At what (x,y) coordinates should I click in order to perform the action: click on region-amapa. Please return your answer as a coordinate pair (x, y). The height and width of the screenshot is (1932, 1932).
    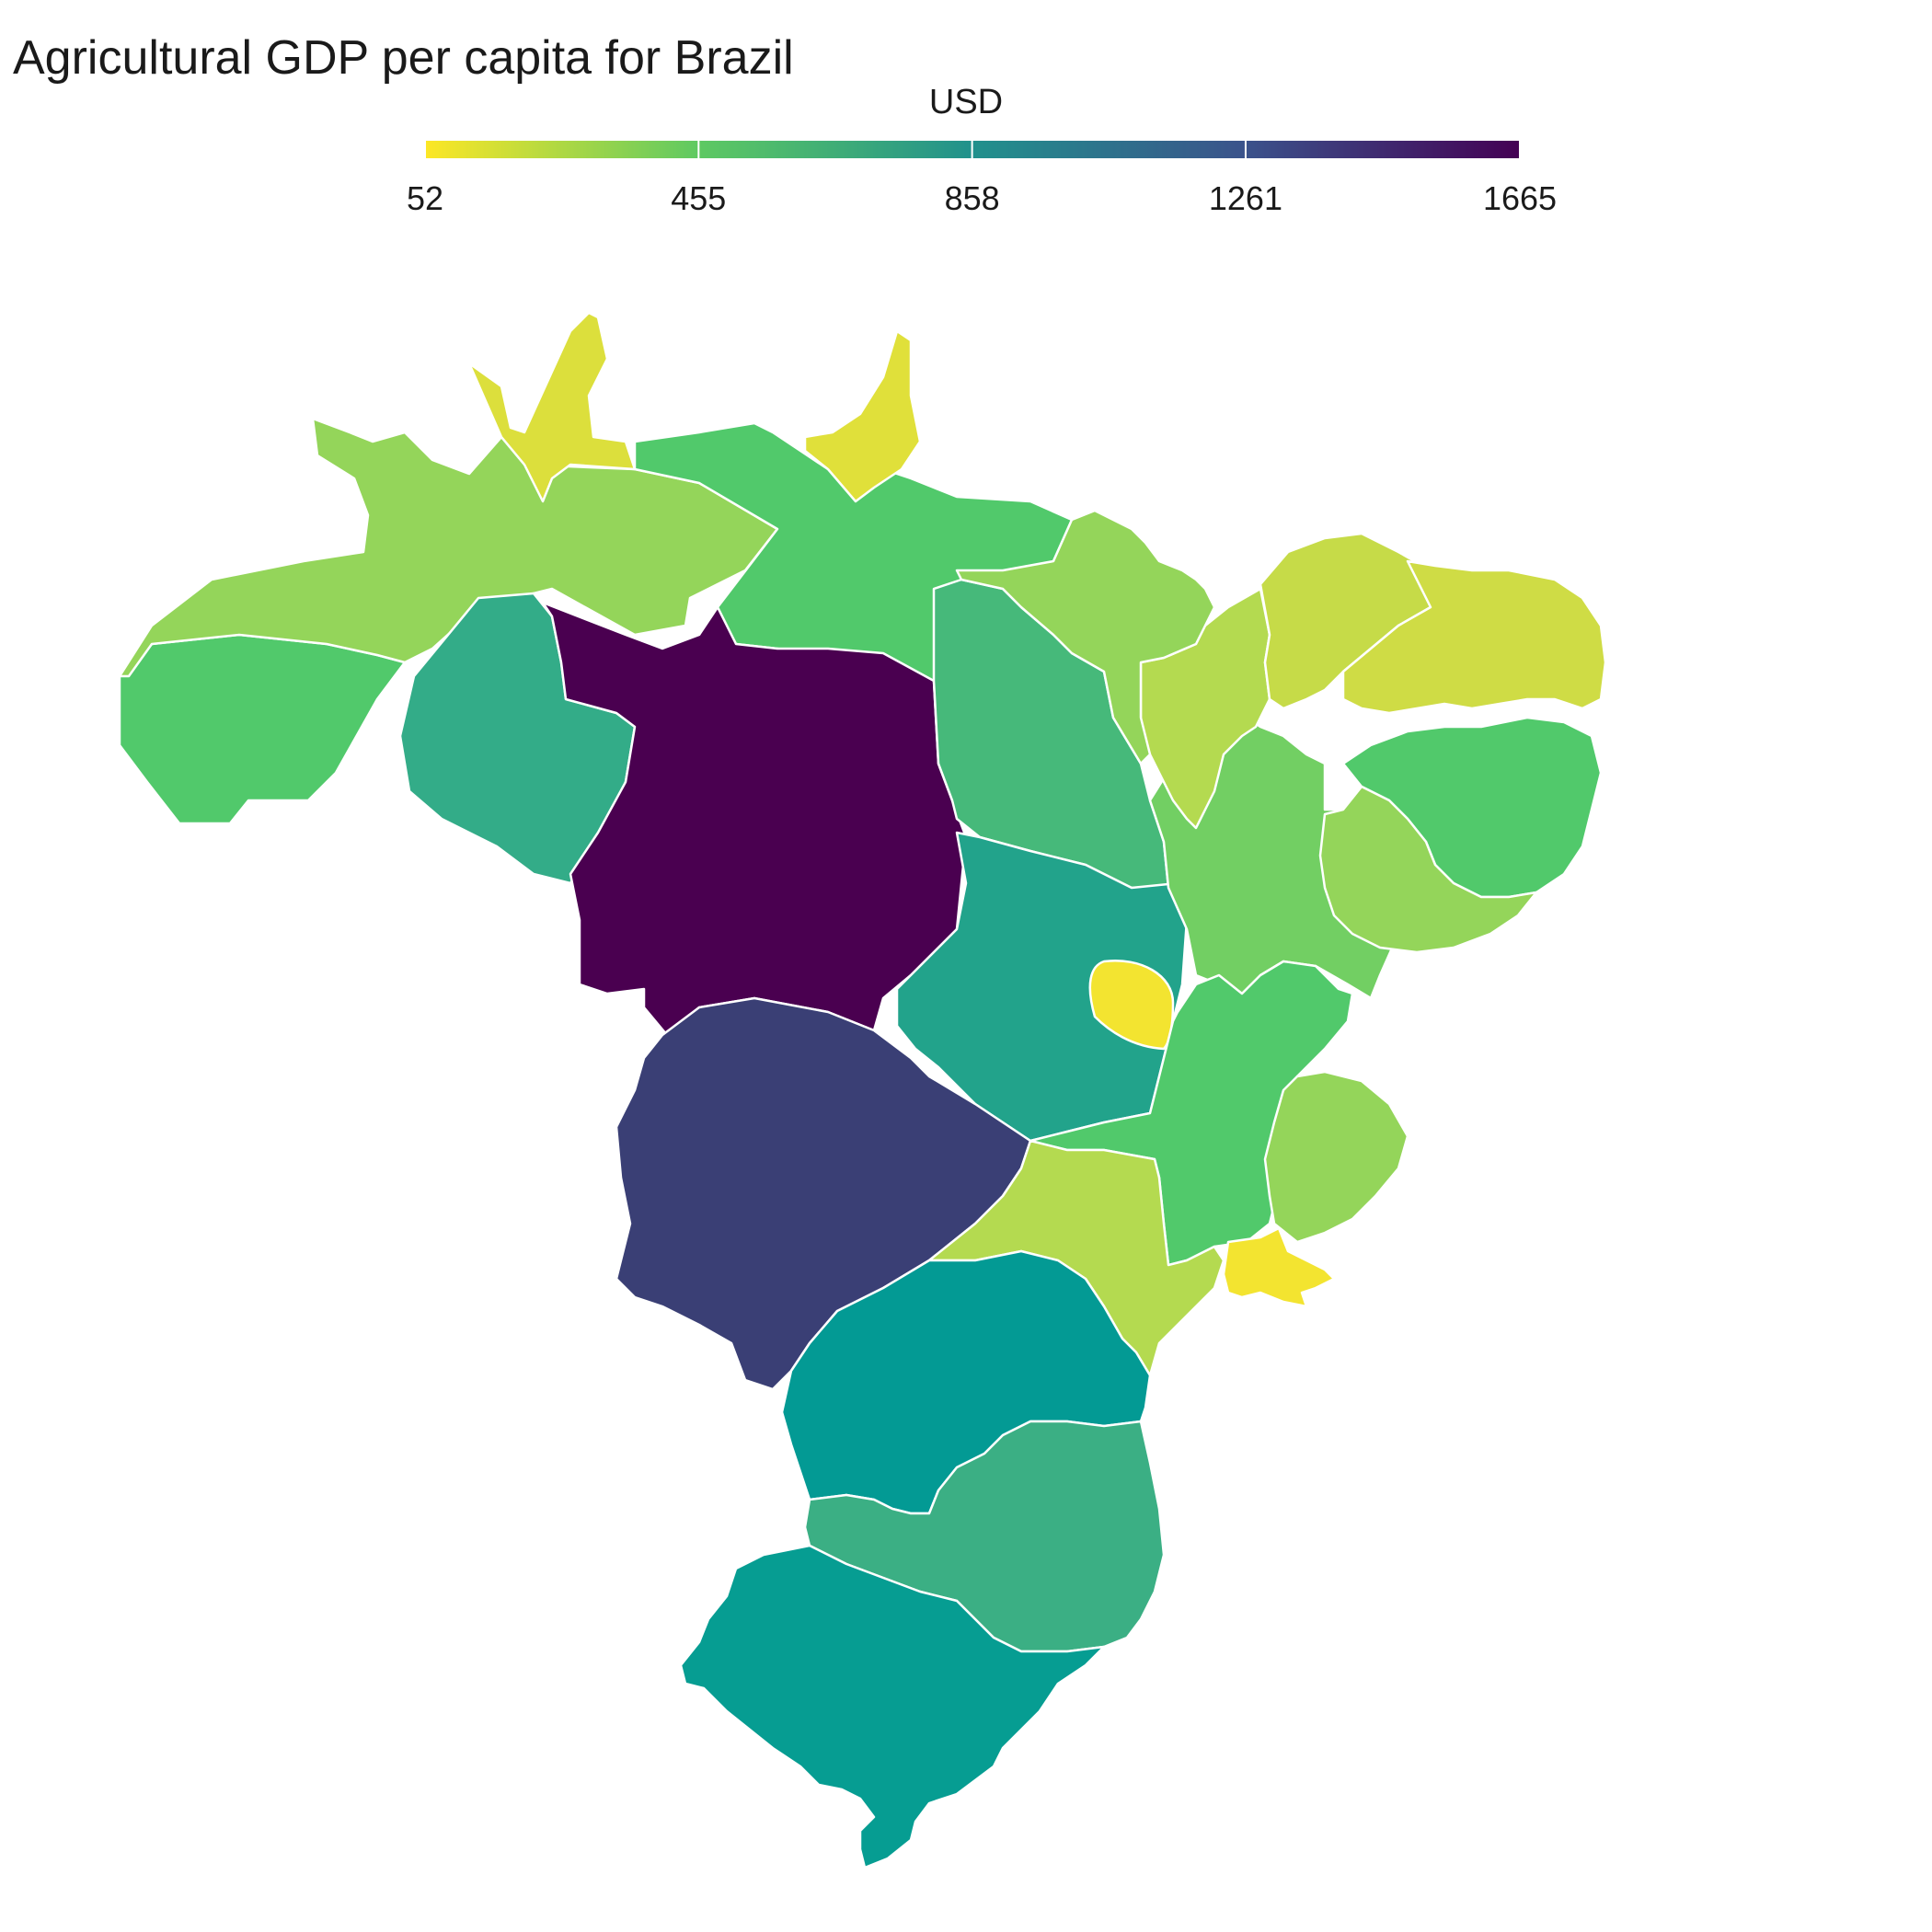
    Looking at the image, I should click on (862, 416).